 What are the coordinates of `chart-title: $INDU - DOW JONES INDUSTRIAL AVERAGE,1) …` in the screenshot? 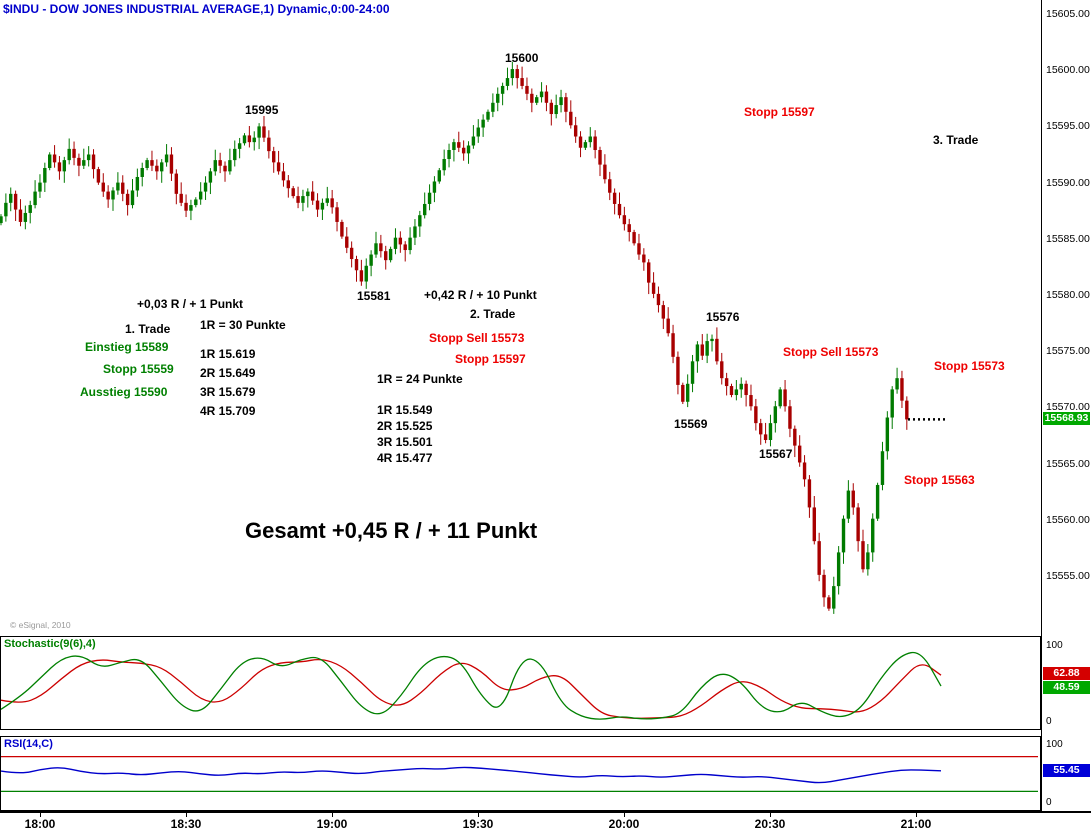 It's located at (196, 9).